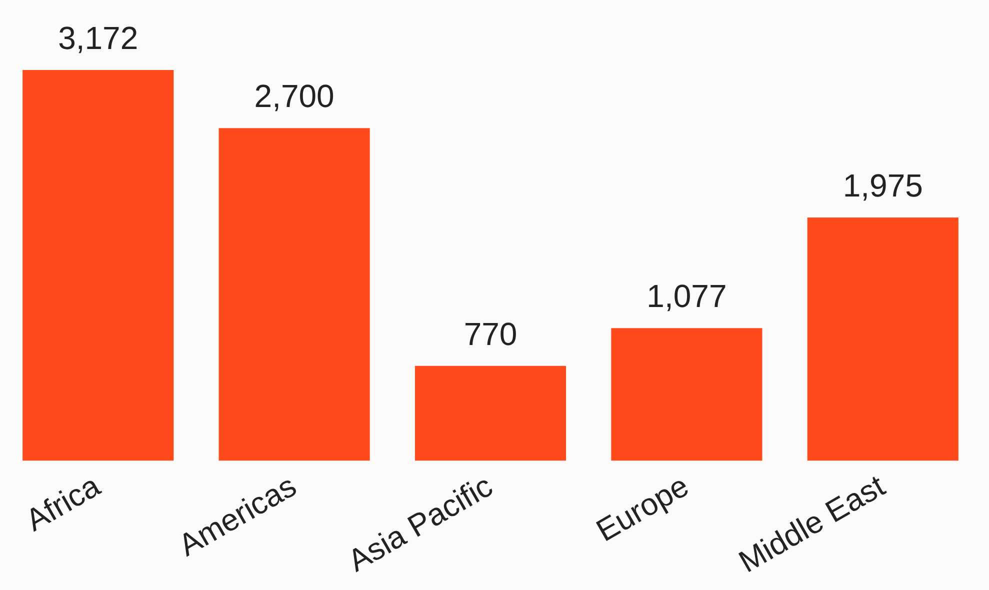  I want to click on x-tick-label: Africa, so click(63, 503).